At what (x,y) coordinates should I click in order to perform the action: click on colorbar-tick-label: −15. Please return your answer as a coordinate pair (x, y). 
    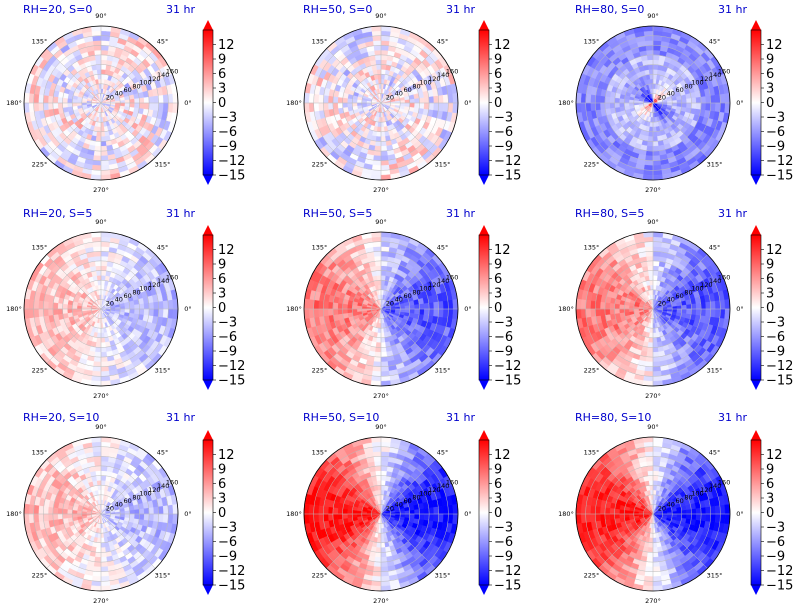
    Looking at the image, I should click on (507, 381).